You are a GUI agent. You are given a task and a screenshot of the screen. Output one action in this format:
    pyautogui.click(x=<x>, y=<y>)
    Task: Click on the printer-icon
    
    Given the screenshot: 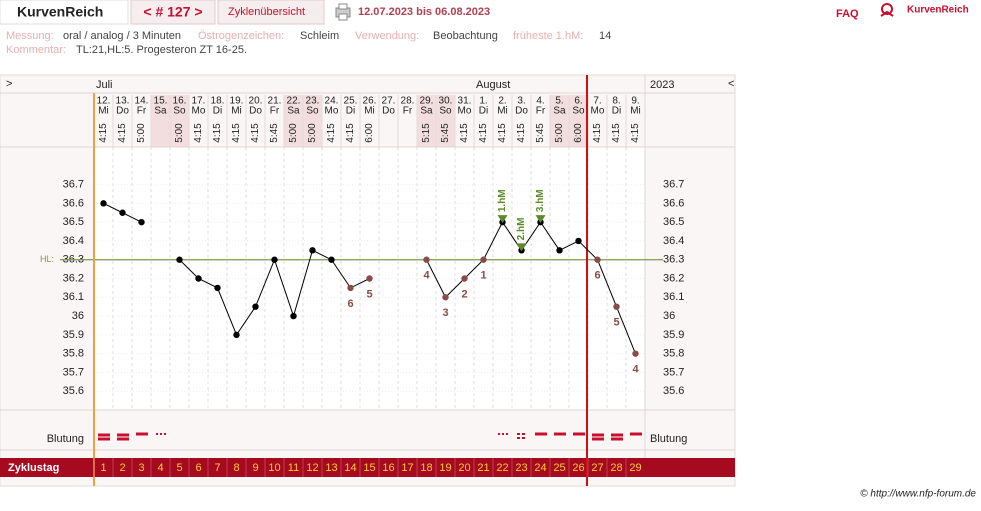 What is the action you would take?
    pyautogui.click(x=343, y=12)
    